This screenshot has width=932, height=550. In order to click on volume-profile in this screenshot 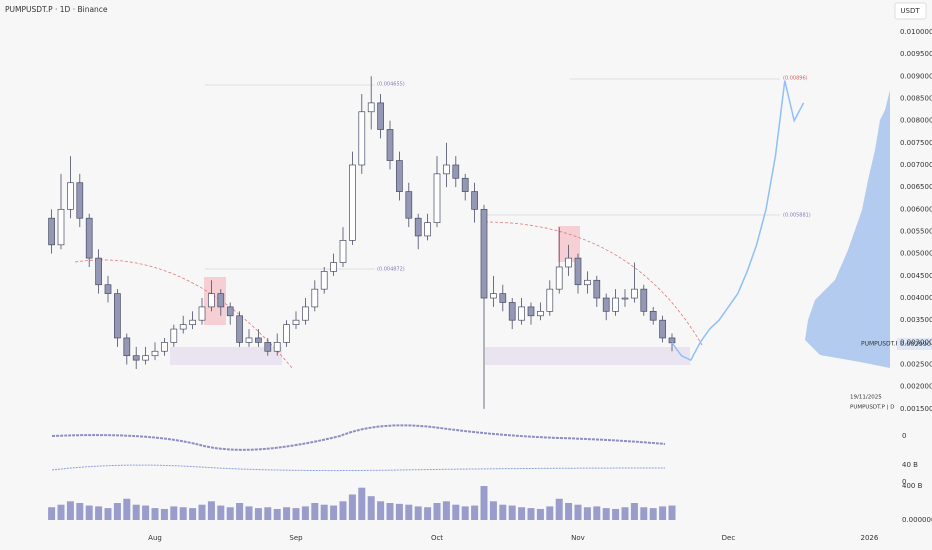, I will do `click(847, 229)`.